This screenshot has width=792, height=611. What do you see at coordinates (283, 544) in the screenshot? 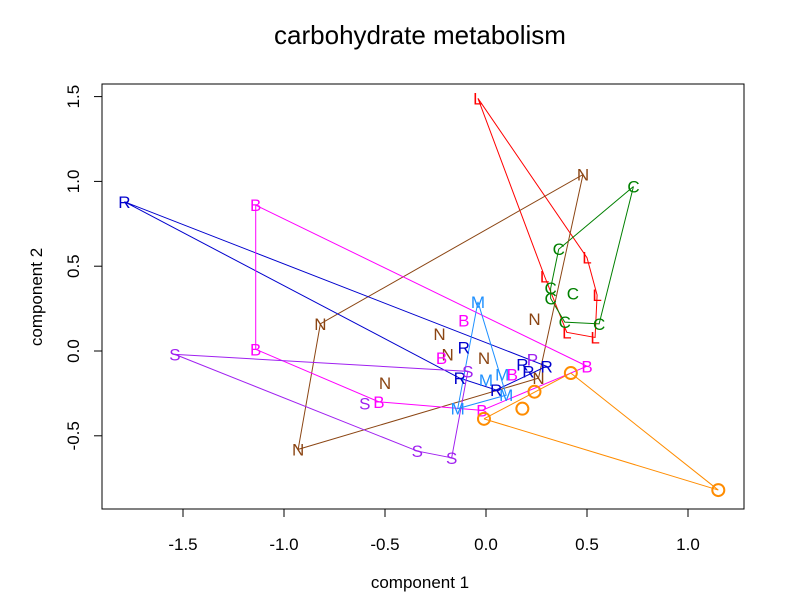
I see `x-tick-label: -1.0` at bounding box center [283, 544].